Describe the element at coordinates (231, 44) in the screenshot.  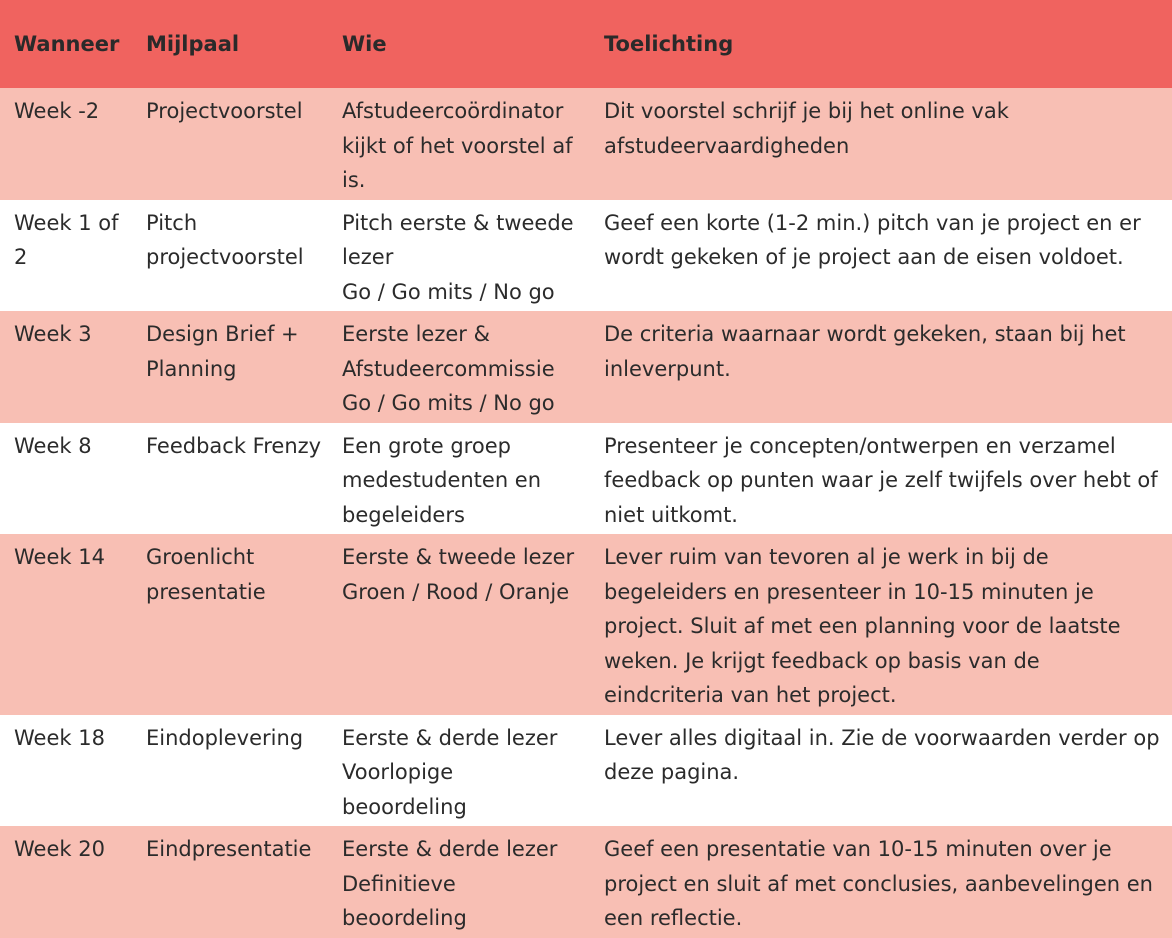
I see `header-mijlpaal: Mijlpaal` at that location.